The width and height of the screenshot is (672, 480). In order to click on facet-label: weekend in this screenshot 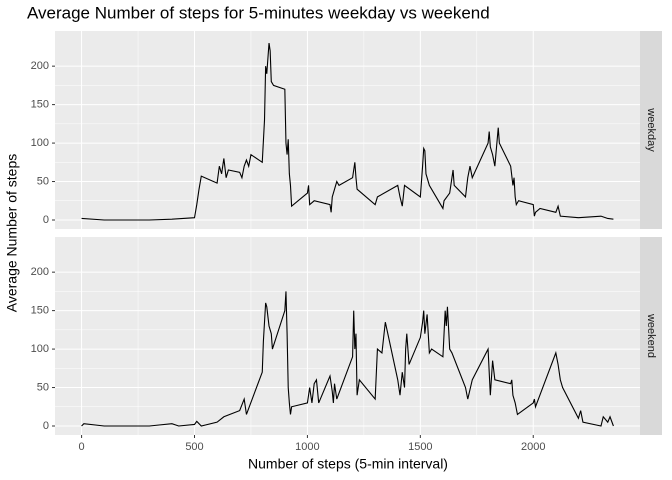, I will do `click(651, 335)`.